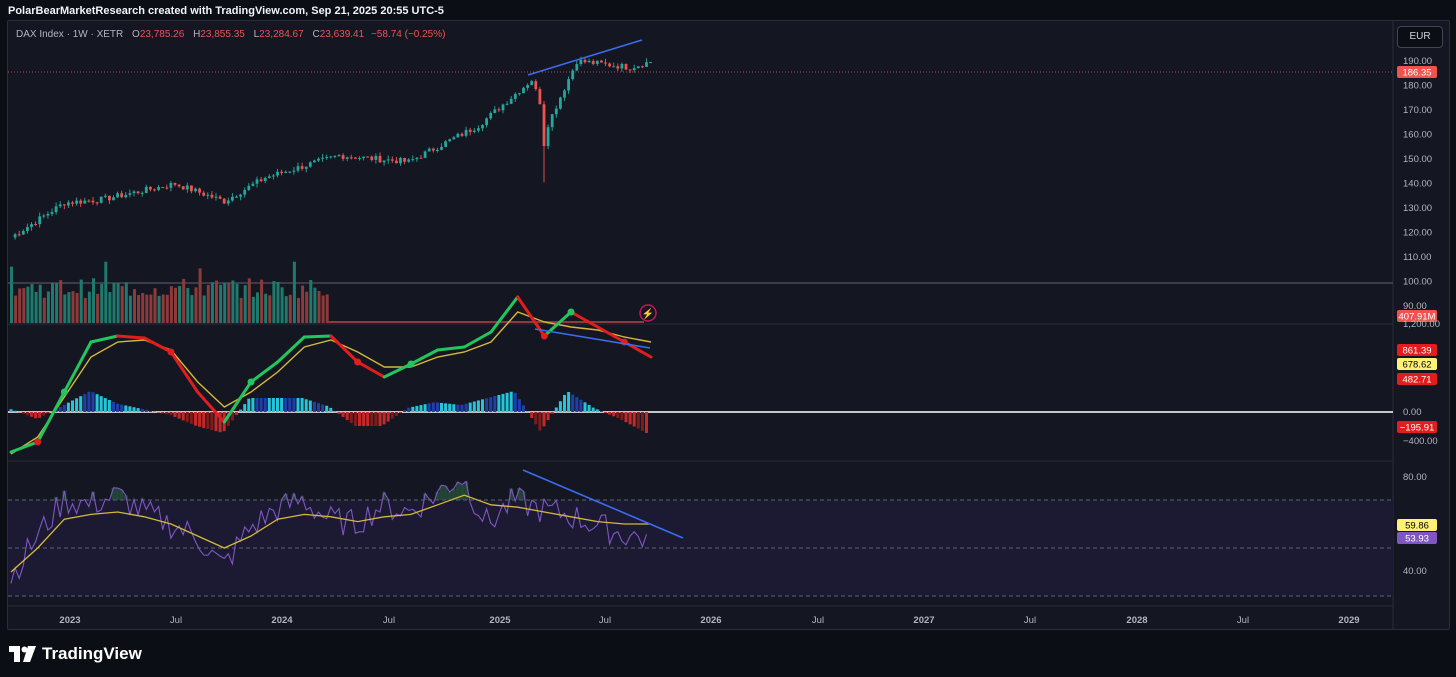  What do you see at coordinates (1136, 620) in the screenshot?
I see `time-tick-label: 2028` at bounding box center [1136, 620].